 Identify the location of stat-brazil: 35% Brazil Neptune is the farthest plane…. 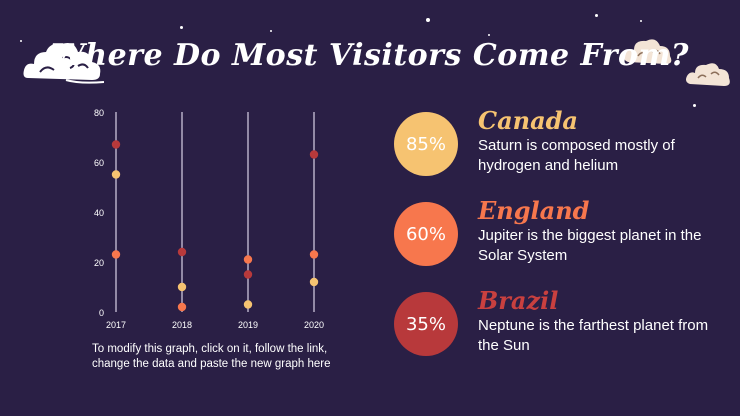
(554, 321).